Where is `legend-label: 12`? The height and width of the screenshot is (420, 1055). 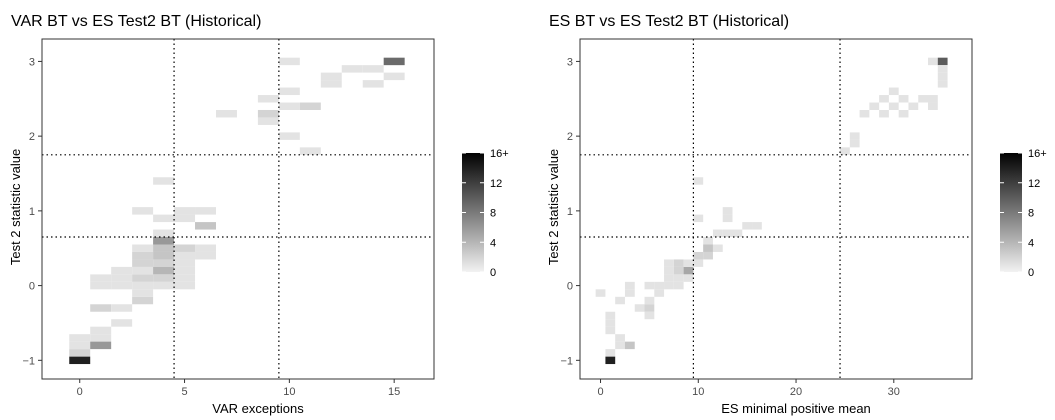 legend-label: 12 is located at coordinates (1034, 184).